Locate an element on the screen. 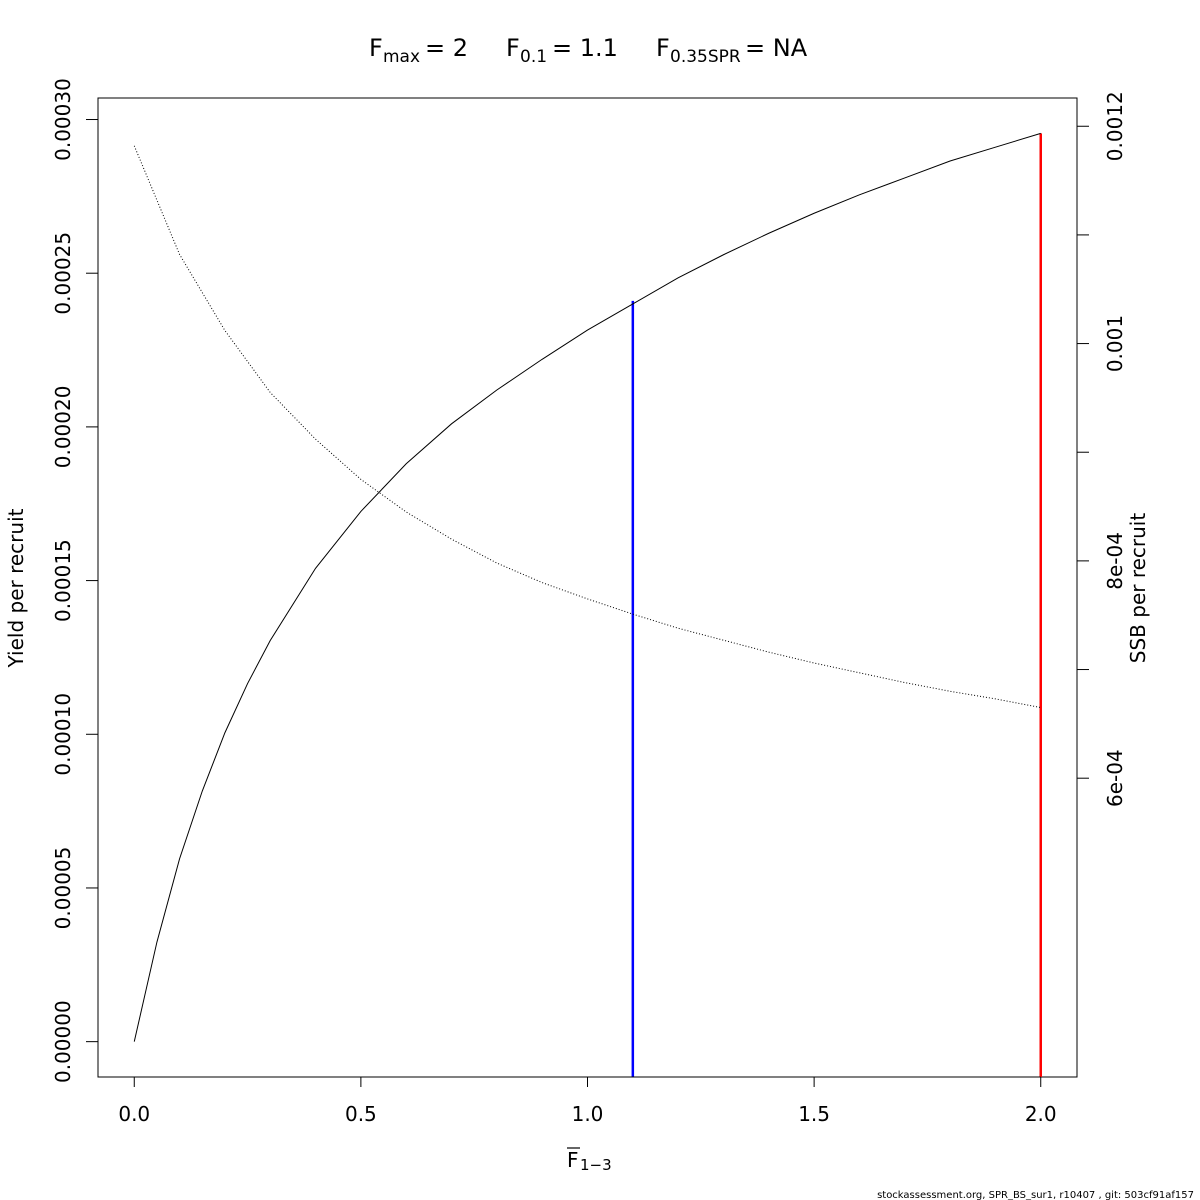 The image size is (1200, 1200). x-axis-title-sub: 1−3 is located at coordinates (596, 1165).